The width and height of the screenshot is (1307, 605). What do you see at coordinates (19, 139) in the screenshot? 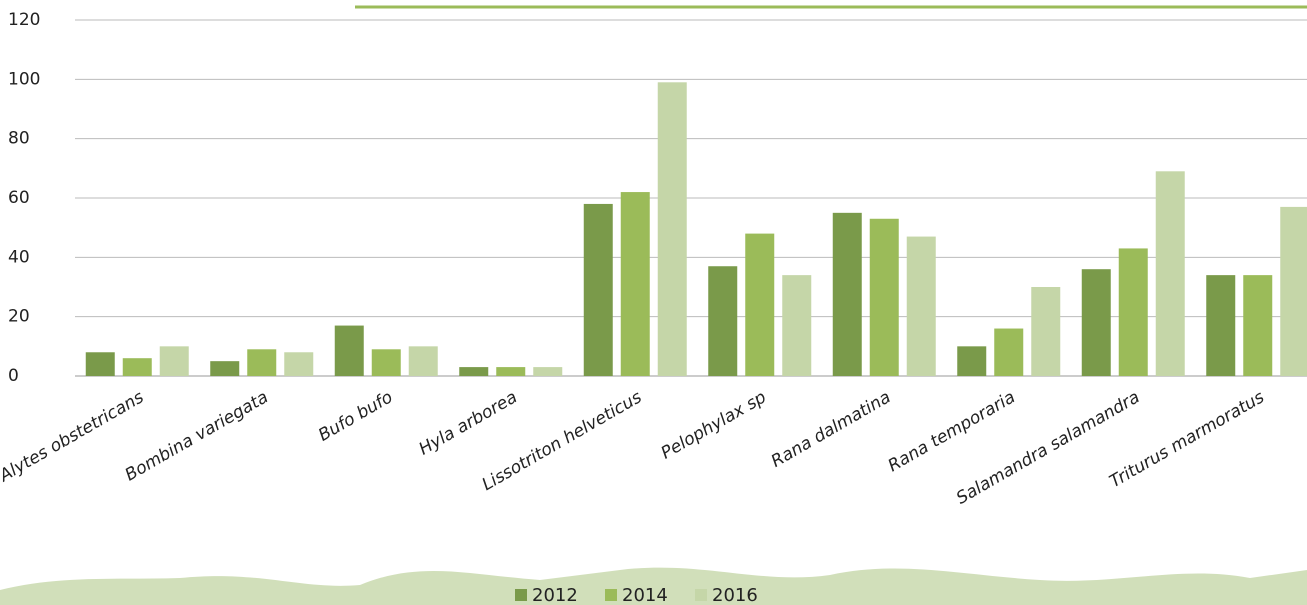
I see `y-tick-label: 80` at bounding box center [19, 139].